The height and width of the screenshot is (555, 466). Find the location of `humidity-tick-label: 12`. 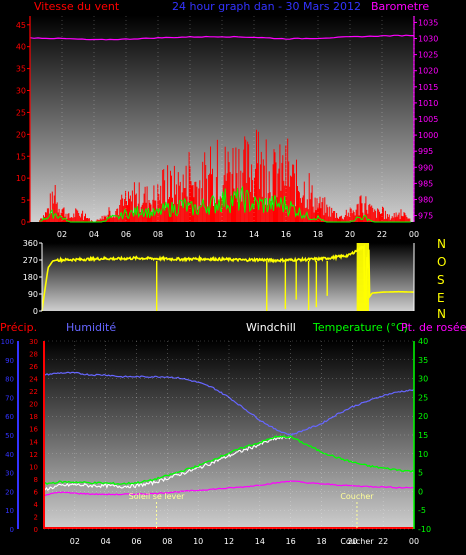

humidity-tick-label: 12 is located at coordinates (33, 455).